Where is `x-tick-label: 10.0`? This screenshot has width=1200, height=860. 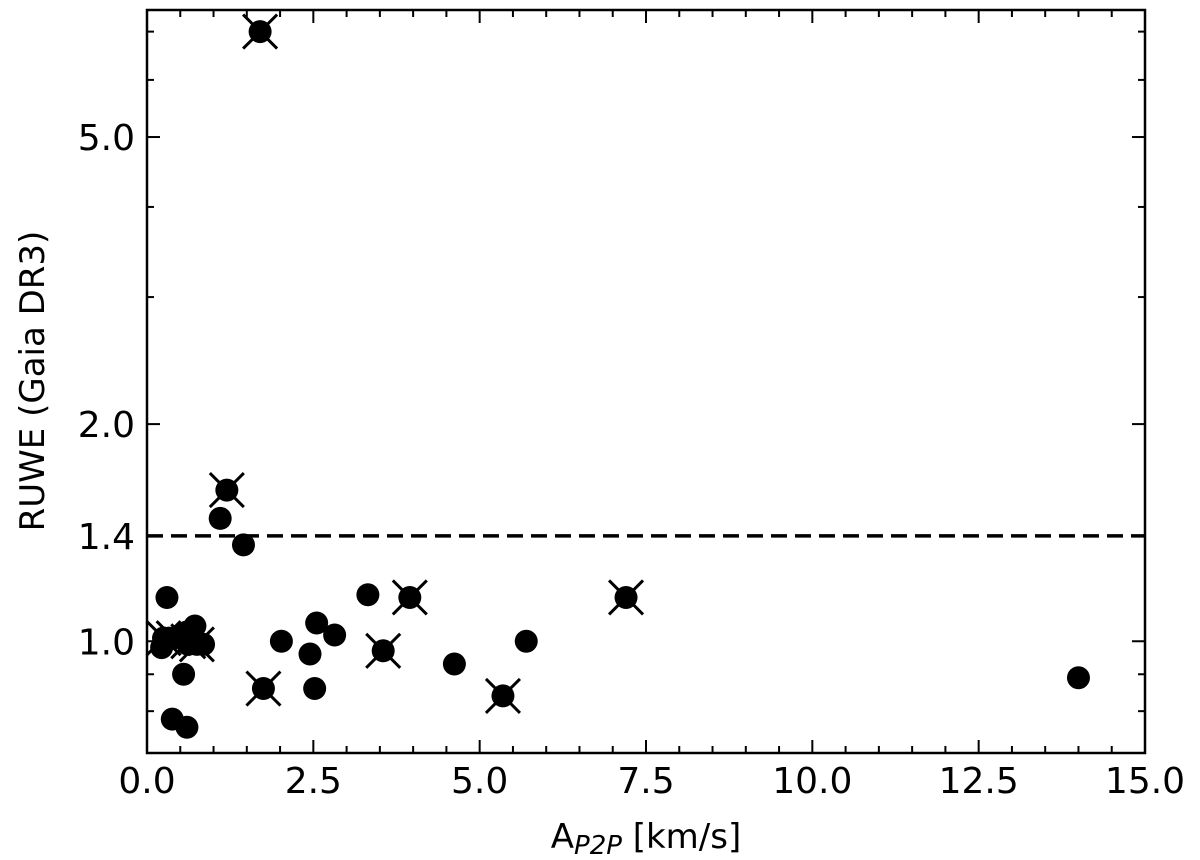
x-tick-label: 10.0 is located at coordinates (812, 781).